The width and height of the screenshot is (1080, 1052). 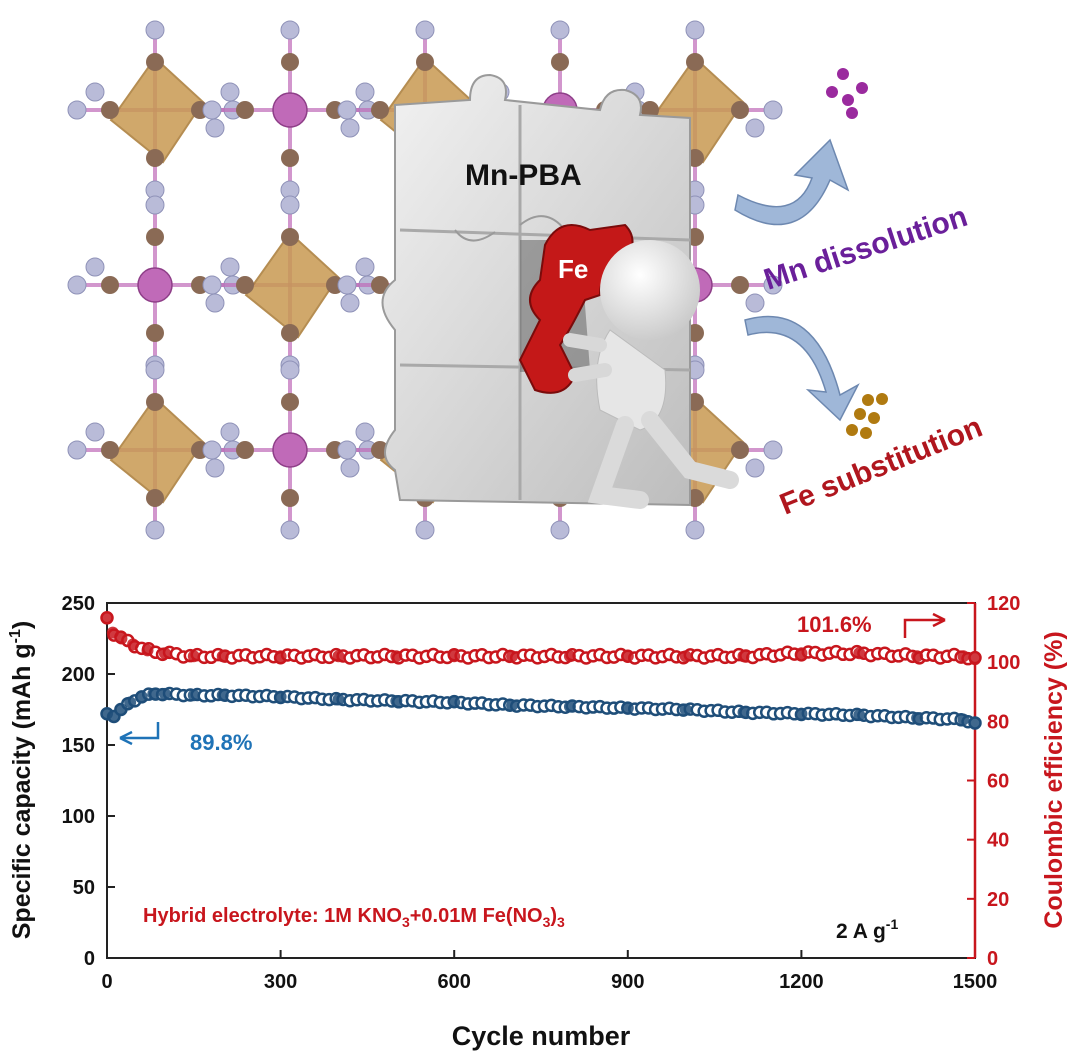 What do you see at coordinates (802, 368) in the screenshot?
I see `substitution-arrow` at bounding box center [802, 368].